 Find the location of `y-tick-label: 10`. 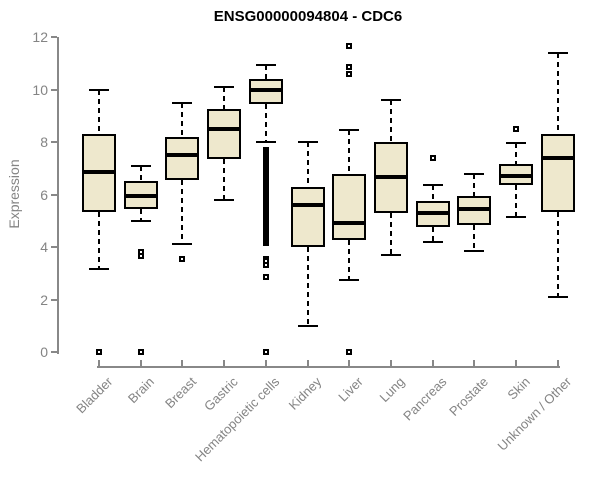

y-tick-label: 10 is located at coordinates (40, 89).